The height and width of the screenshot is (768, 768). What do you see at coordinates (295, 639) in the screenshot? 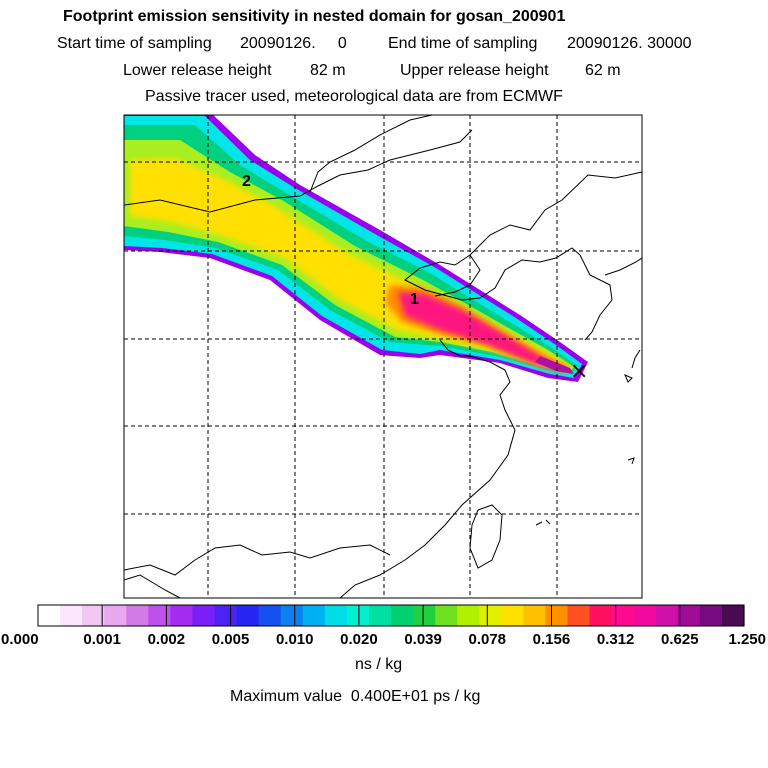
I see `colorbar-tick-label: 0.010` at bounding box center [295, 639].